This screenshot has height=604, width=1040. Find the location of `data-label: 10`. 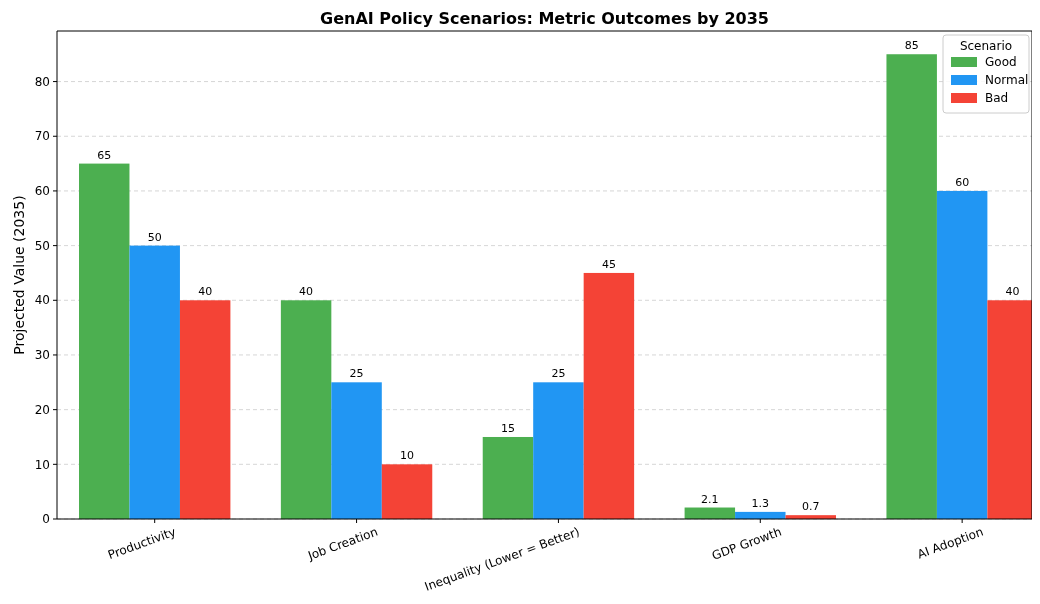

data-label: 10 is located at coordinates (407, 456).